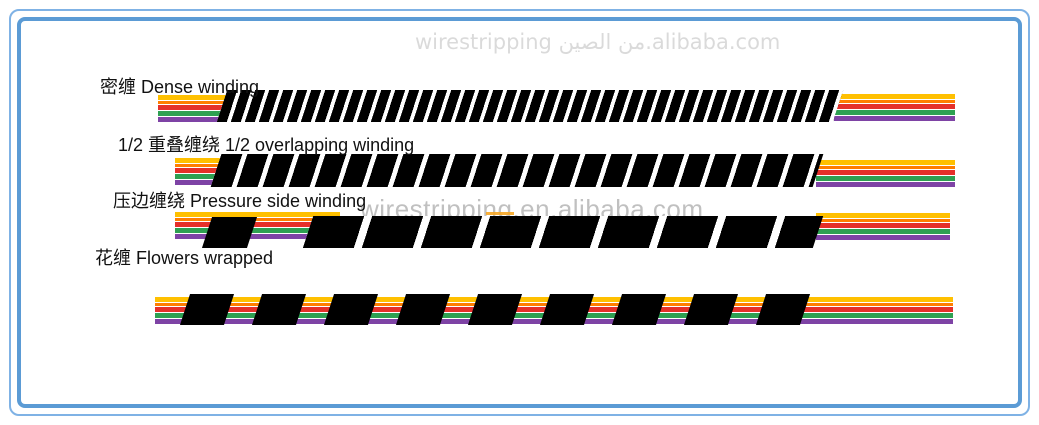 Image resolution: width=1039 pixels, height=425 pixels. What do you see at coordinates (240, 201) in the screenshot?
I see `row-label-pressure-side-winding: 压边缠绕 Pressure side winding` at bounding box center [240, 201].